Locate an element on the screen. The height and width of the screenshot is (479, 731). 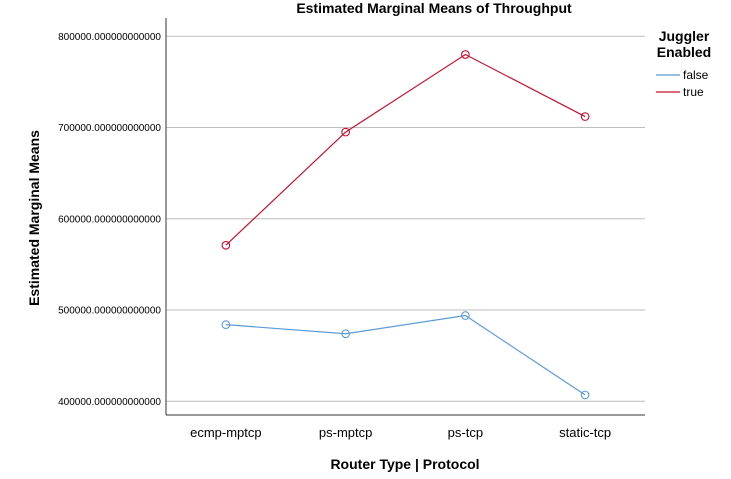
x-tick-label: ps-tcp is located at coordinates (465, 432).